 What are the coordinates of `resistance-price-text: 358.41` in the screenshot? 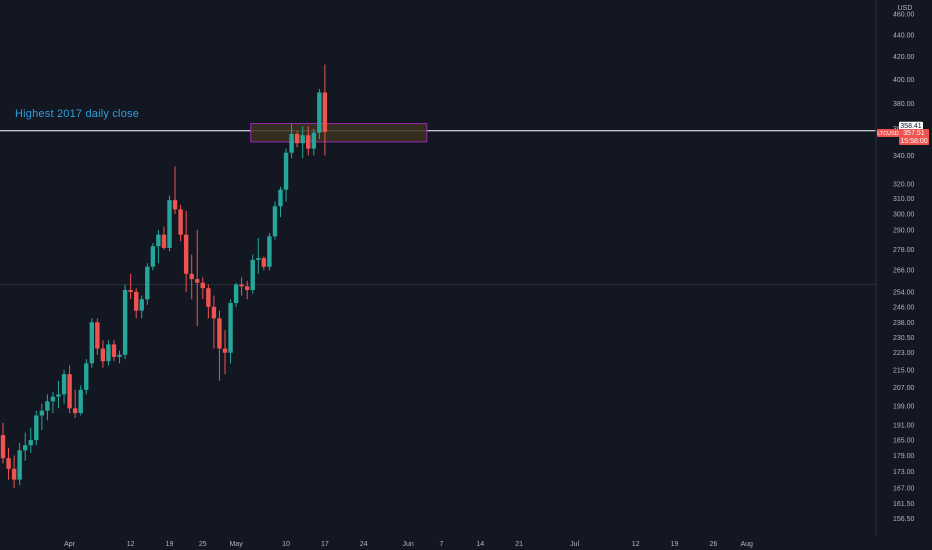 It's located at (911, 126).